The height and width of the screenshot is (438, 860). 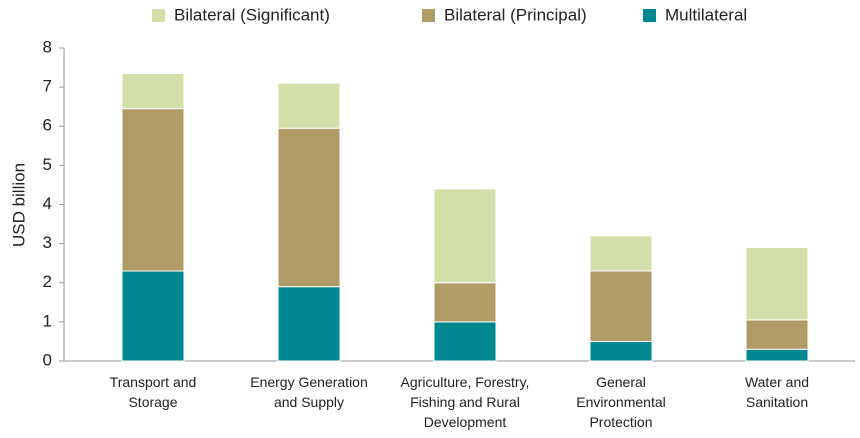 What do you see at coordinates (47, 242) in the screenshot?
I see `y-tick-label: 3` at bounding box center [47, 242].